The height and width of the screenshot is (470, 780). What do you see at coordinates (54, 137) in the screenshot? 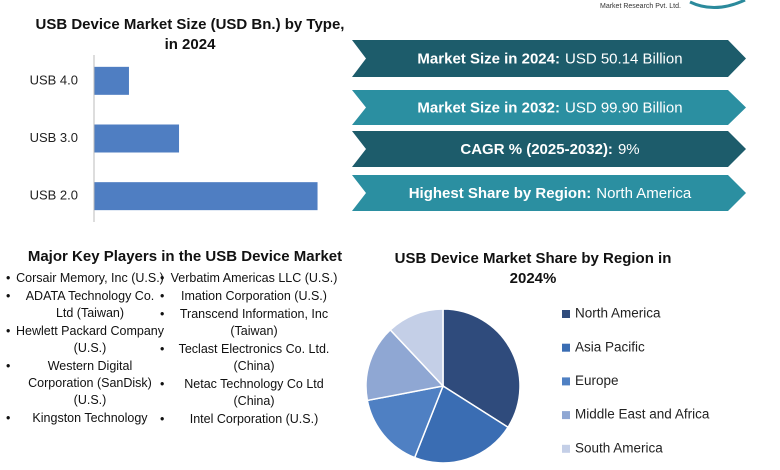
I see `y-tick-label: USB 3.0` at bounding box center [54, 137].